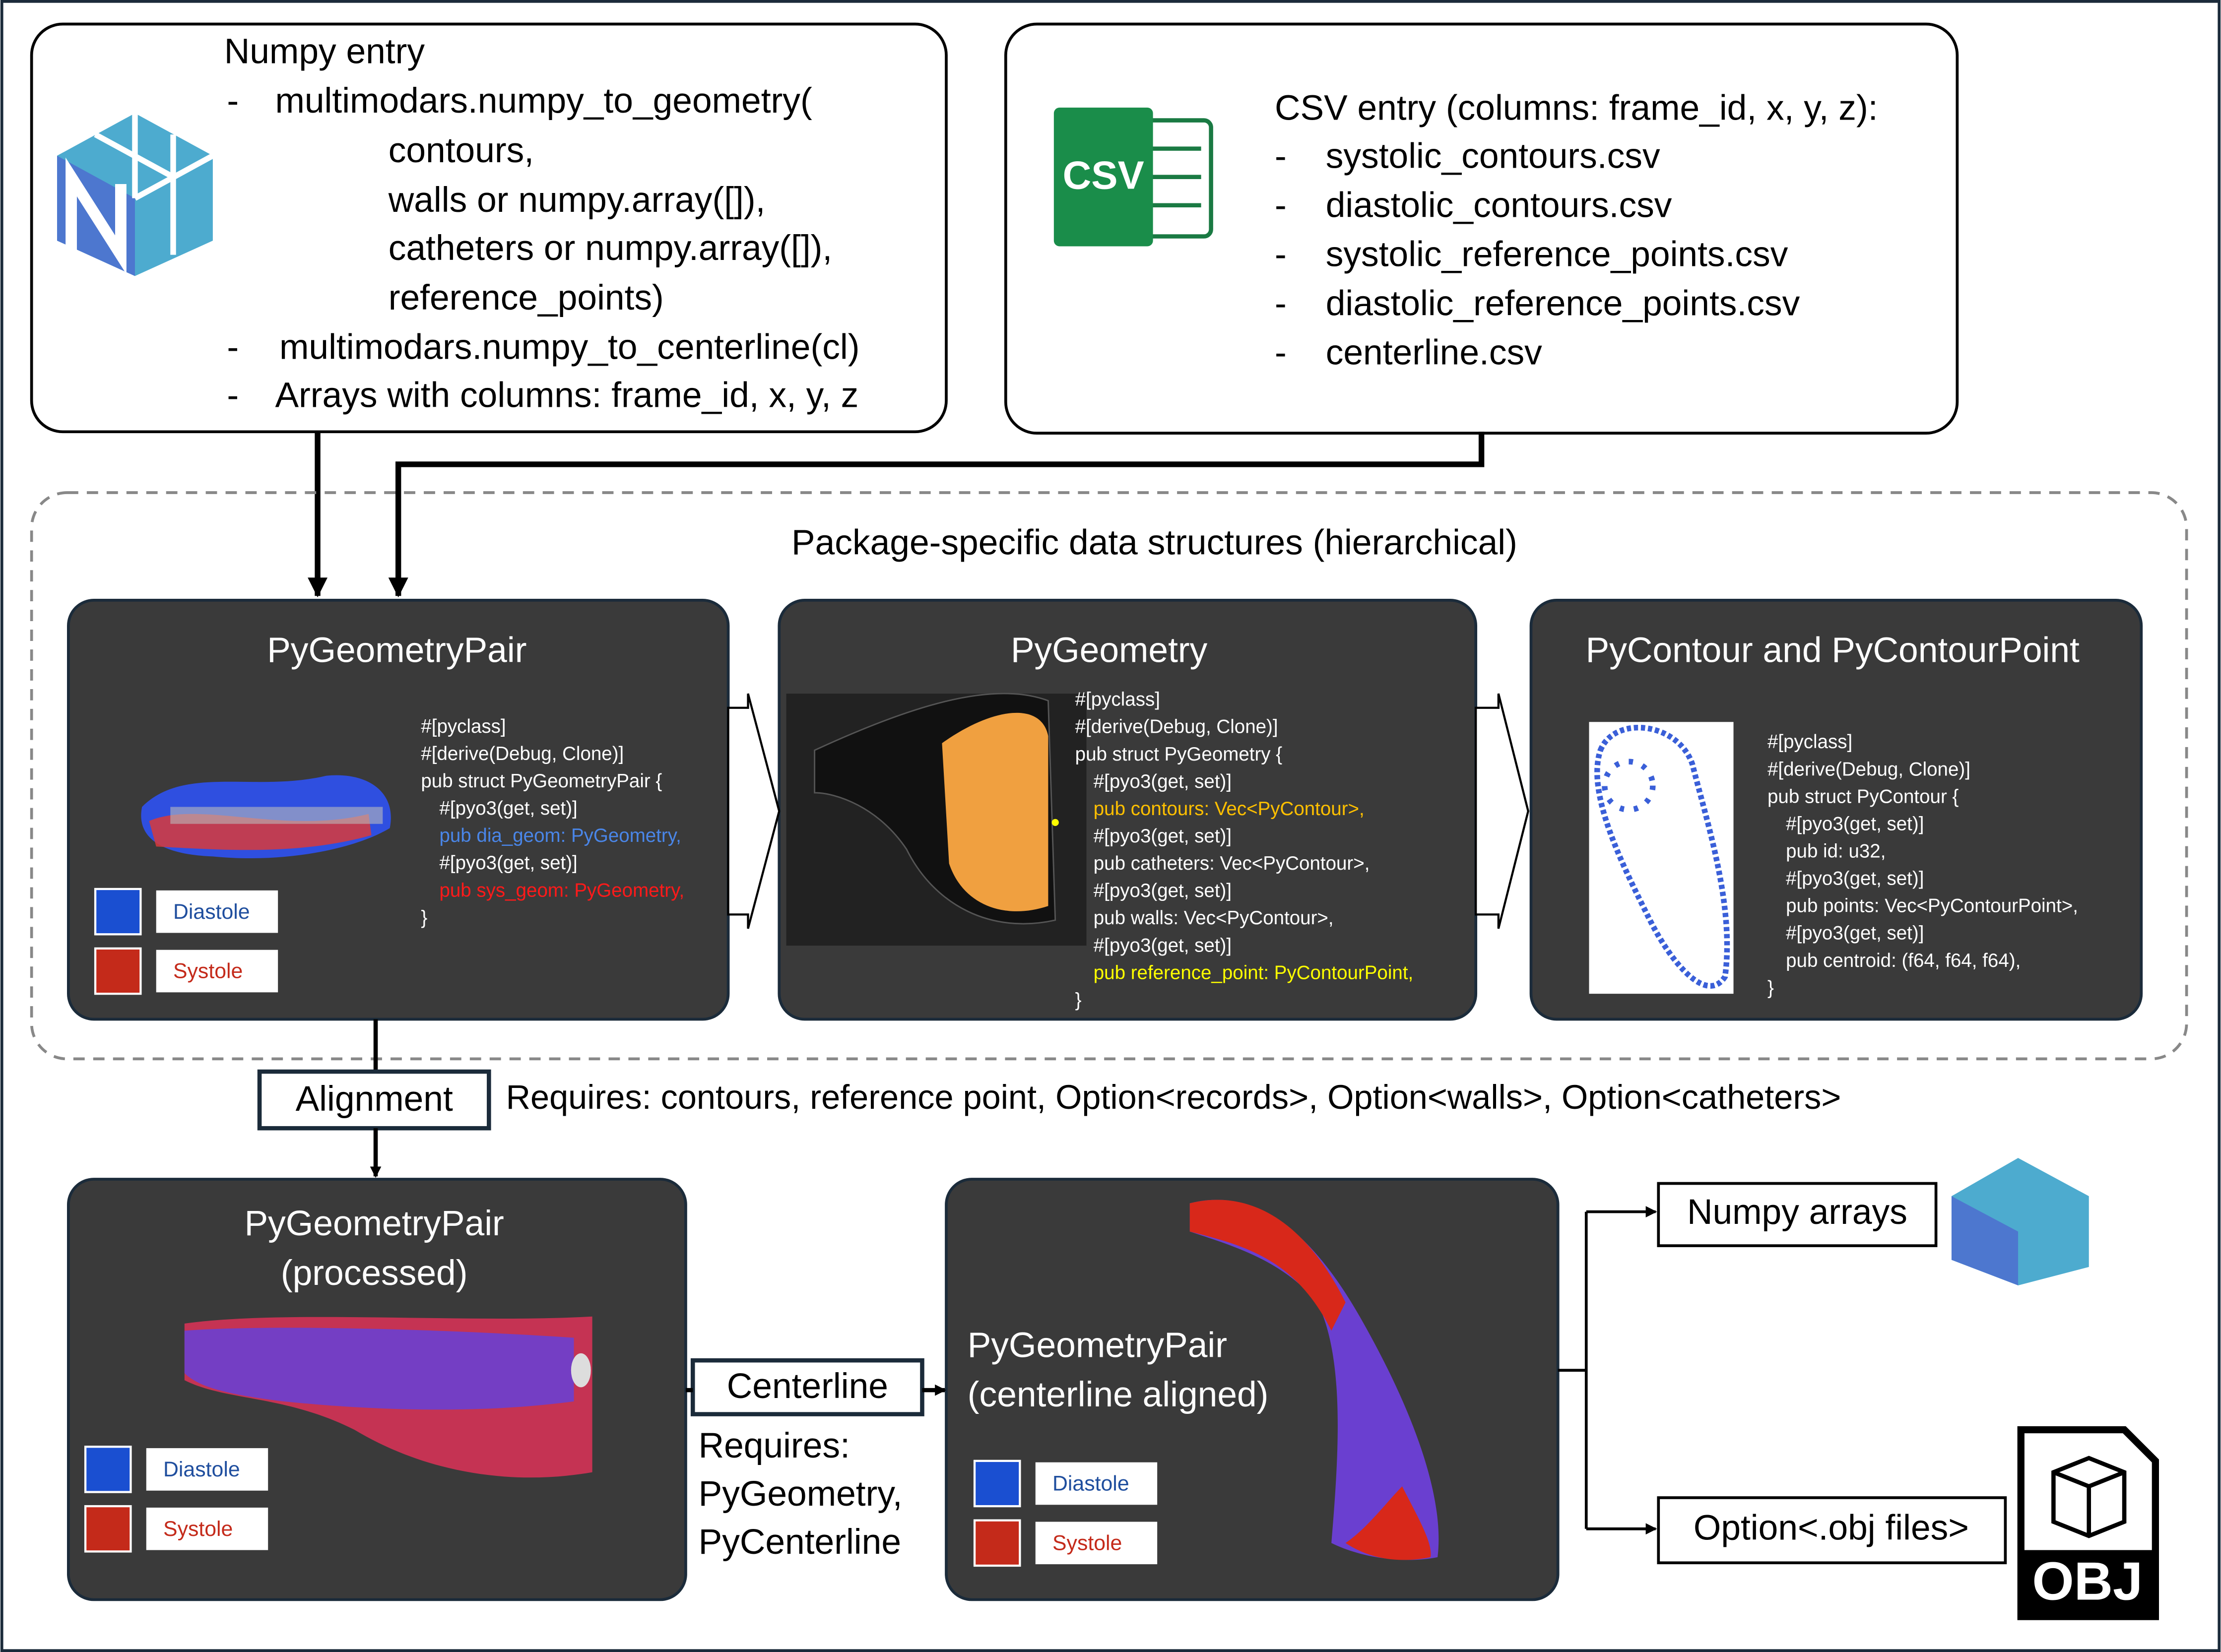 The width and height of the screenshot is (2221, 1652). What do you see at coordinates (774, 1445) in the screenshot?
I see `requirements: Requires:` at bounding box center [774, 1445].